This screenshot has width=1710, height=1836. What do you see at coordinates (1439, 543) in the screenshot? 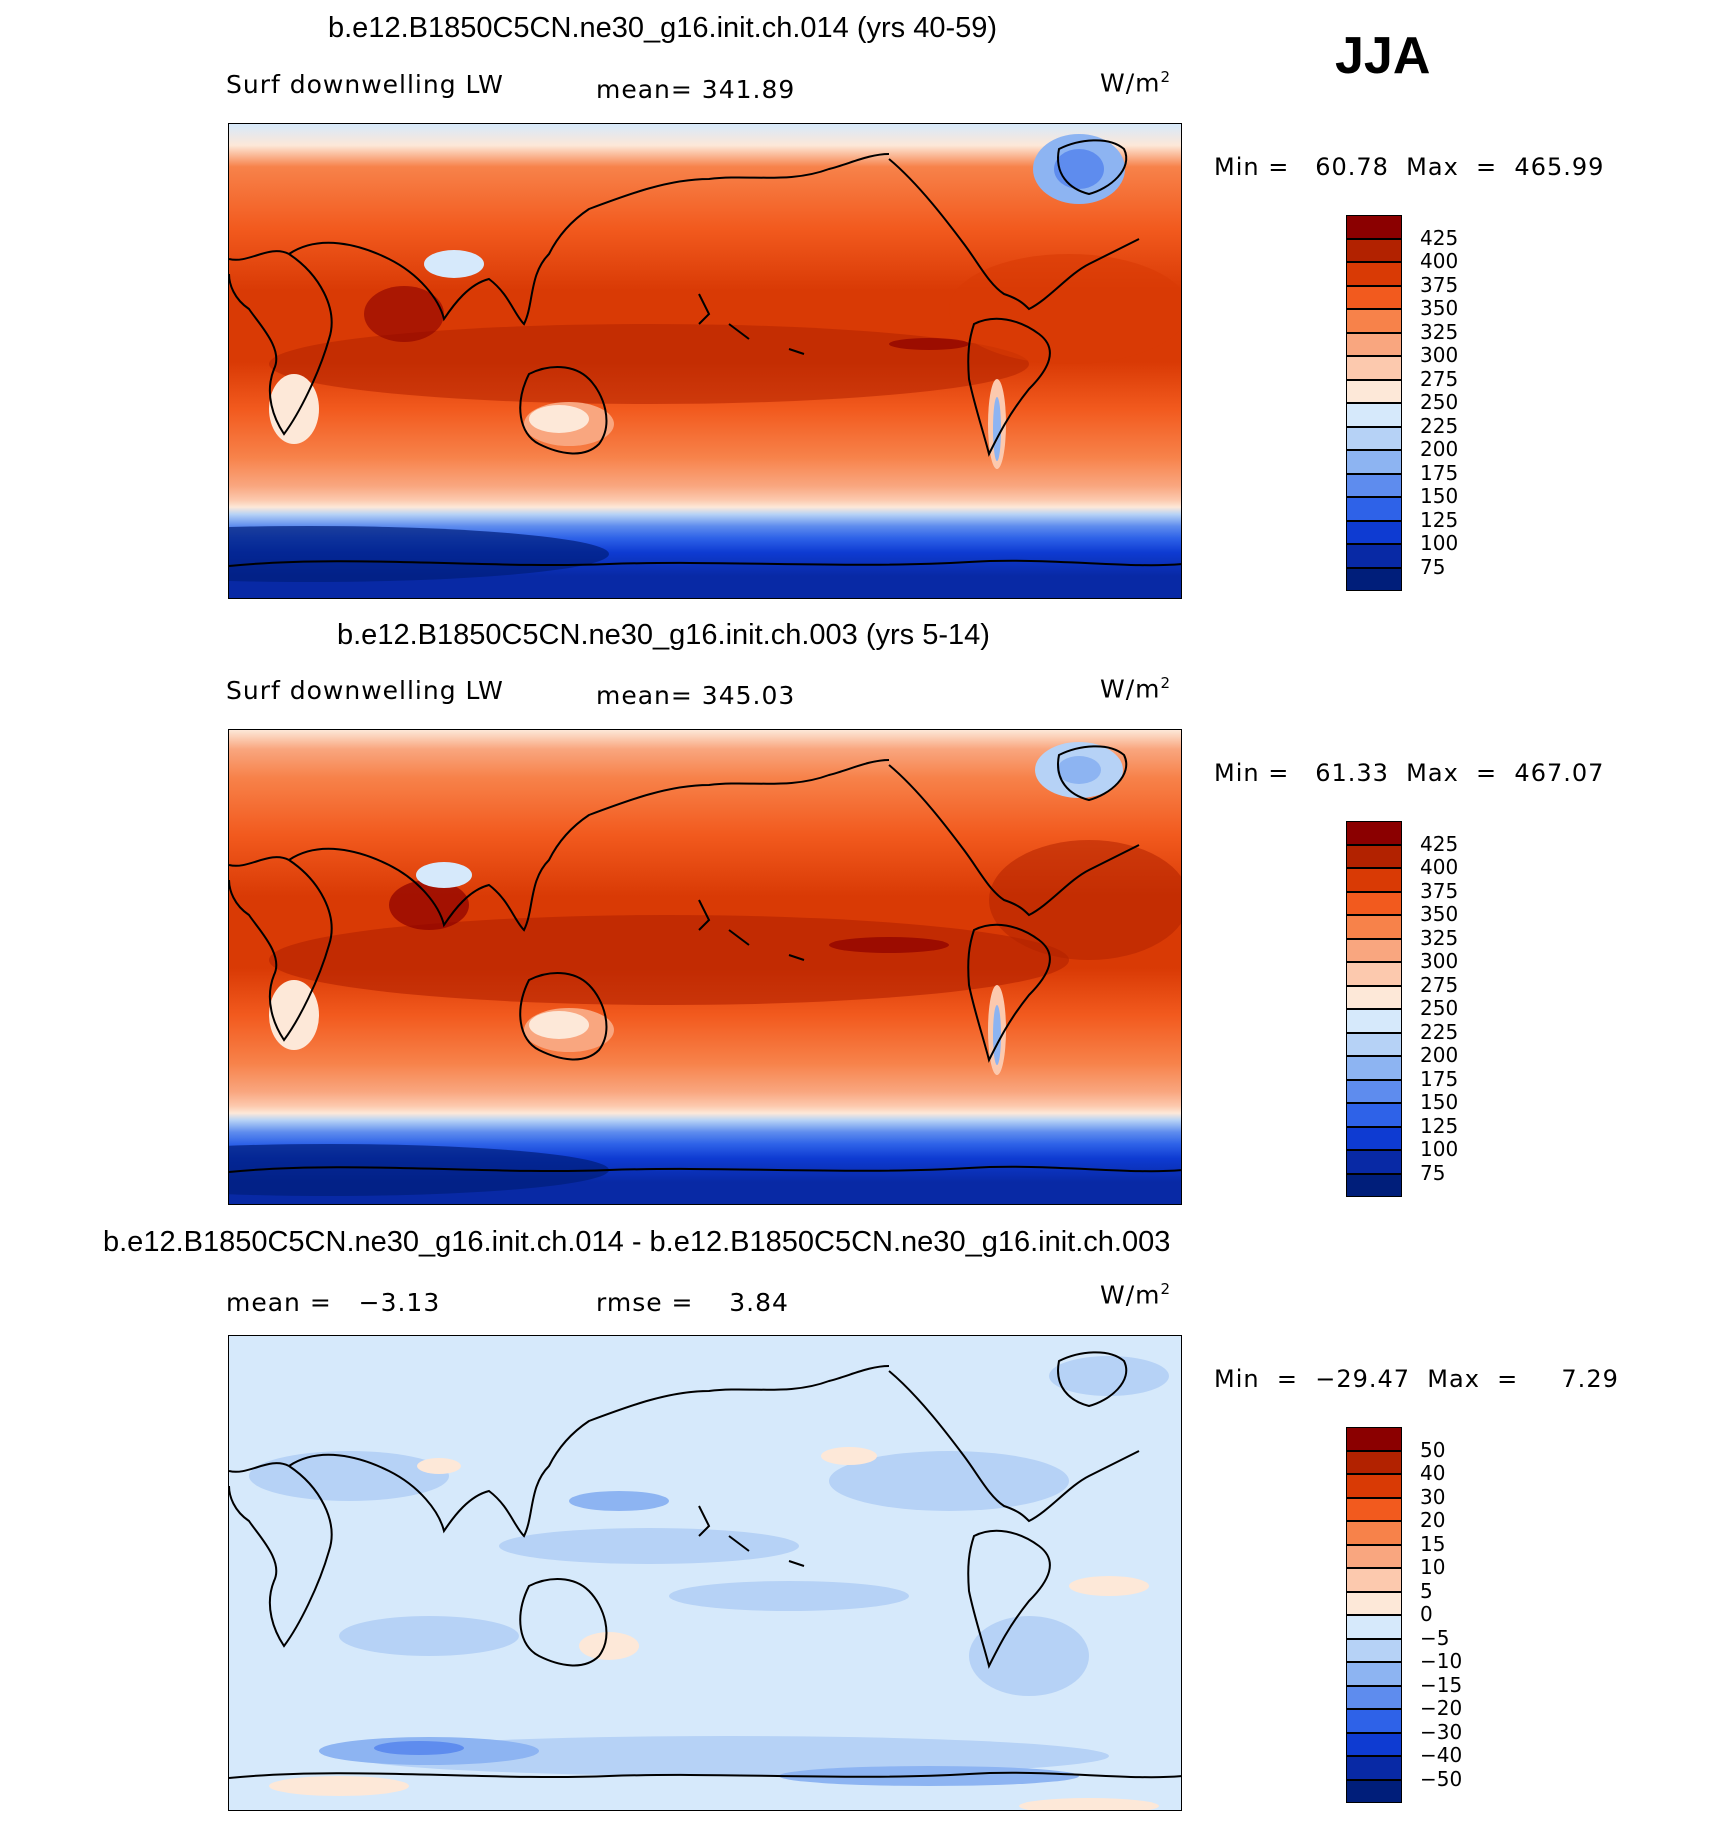
I see `colorbar-label: 100` at bounding box center [1439, 543].